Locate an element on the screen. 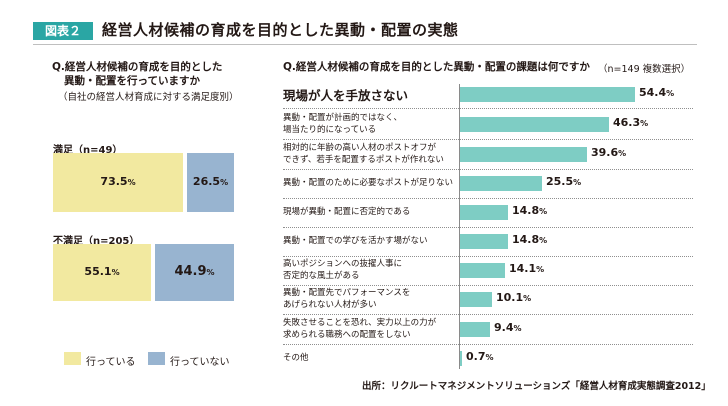 The image size is (728, 406). bar-value-label: 14.1% is located at coordinates (527, 268).